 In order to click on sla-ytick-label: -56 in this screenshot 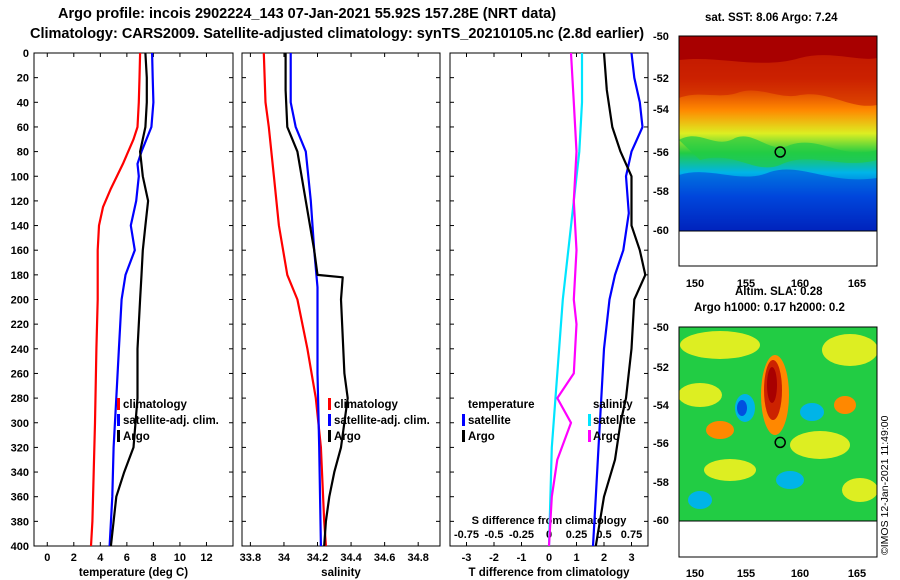, I will do `click(661, 444)`.